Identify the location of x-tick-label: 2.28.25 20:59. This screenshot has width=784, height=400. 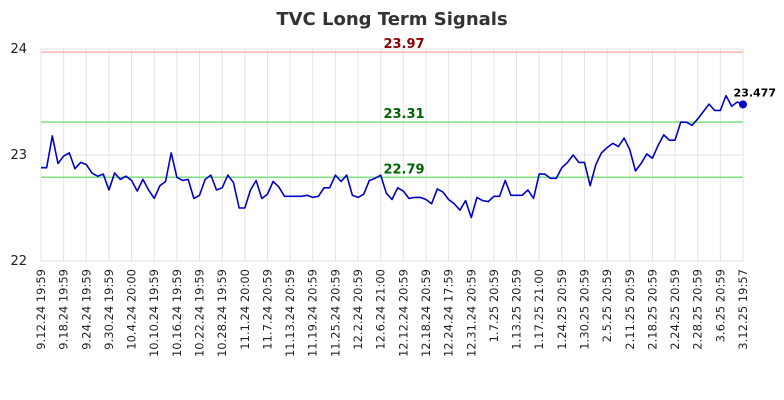
(698, 309).